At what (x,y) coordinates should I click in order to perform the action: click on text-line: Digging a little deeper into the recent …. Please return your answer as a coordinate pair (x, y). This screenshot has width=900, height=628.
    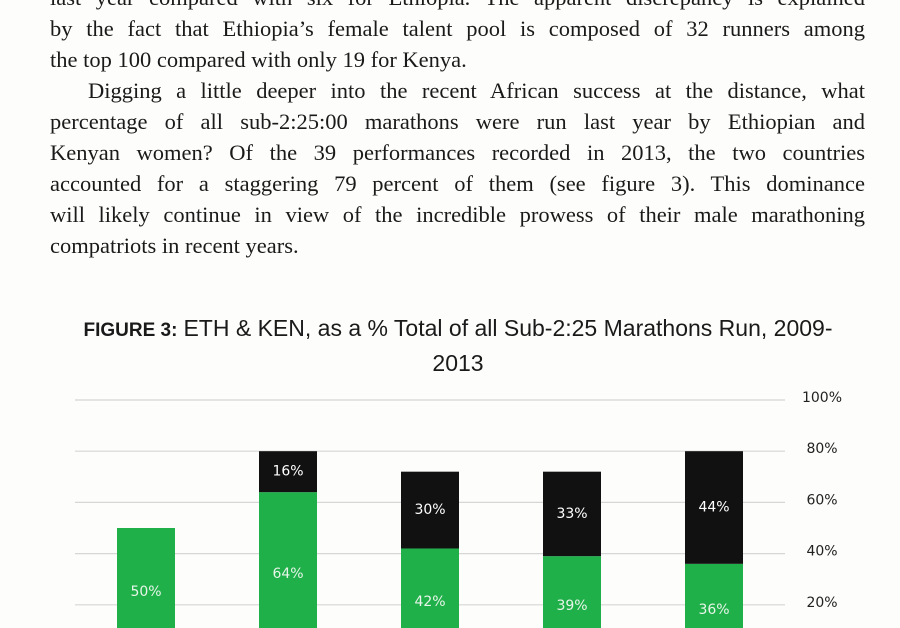
    Looking at the image, I should click on (476, 90).